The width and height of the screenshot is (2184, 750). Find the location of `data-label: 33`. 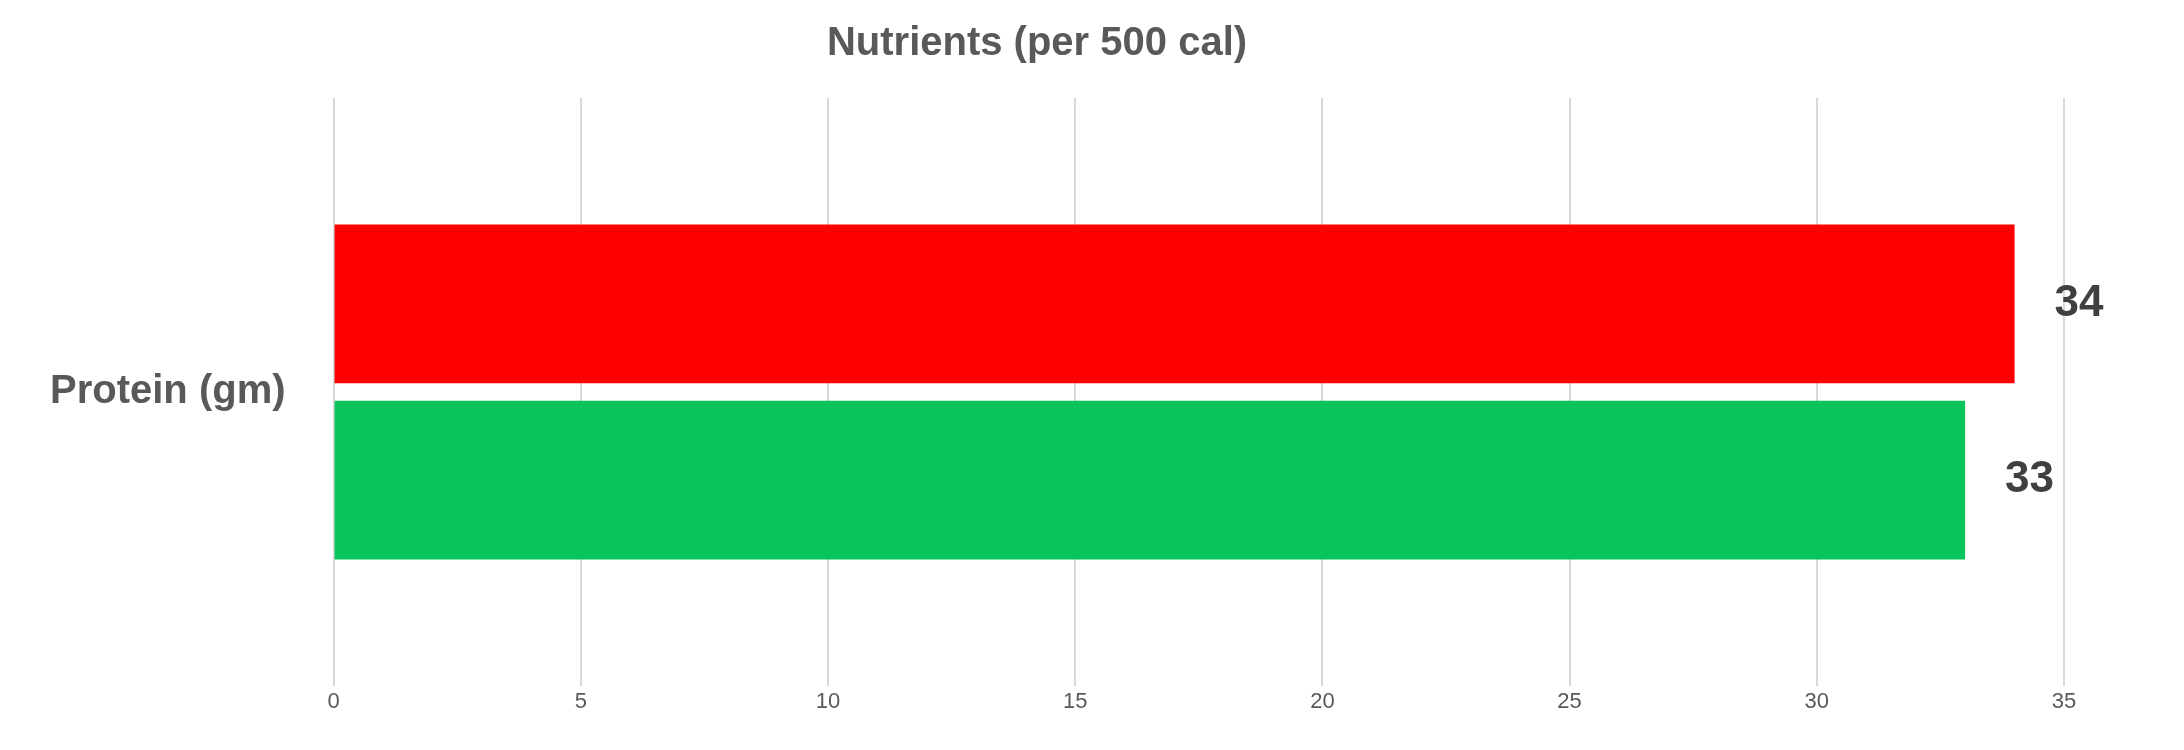

data-label: 33 is located at coordinates (2030, 477).